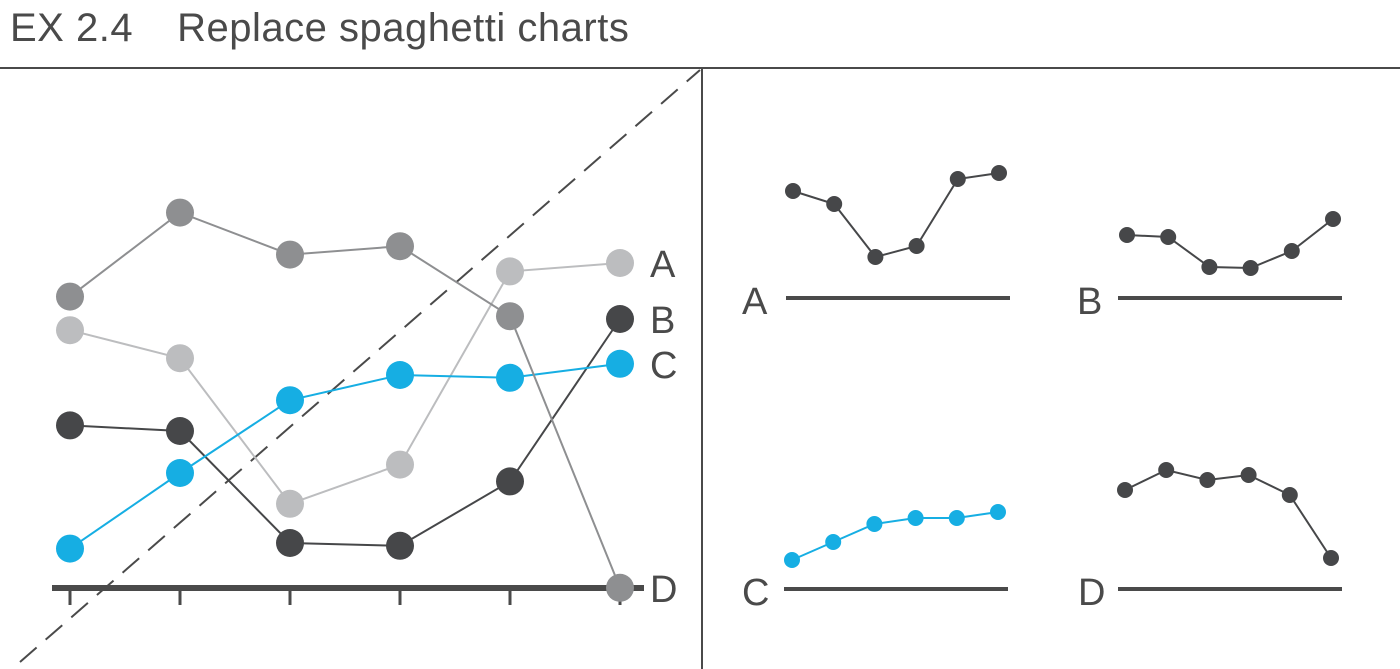  What do you see at coordinates (896, 215) in the screenshot?
I see `small-a-line` at bounding box center [896, 215].